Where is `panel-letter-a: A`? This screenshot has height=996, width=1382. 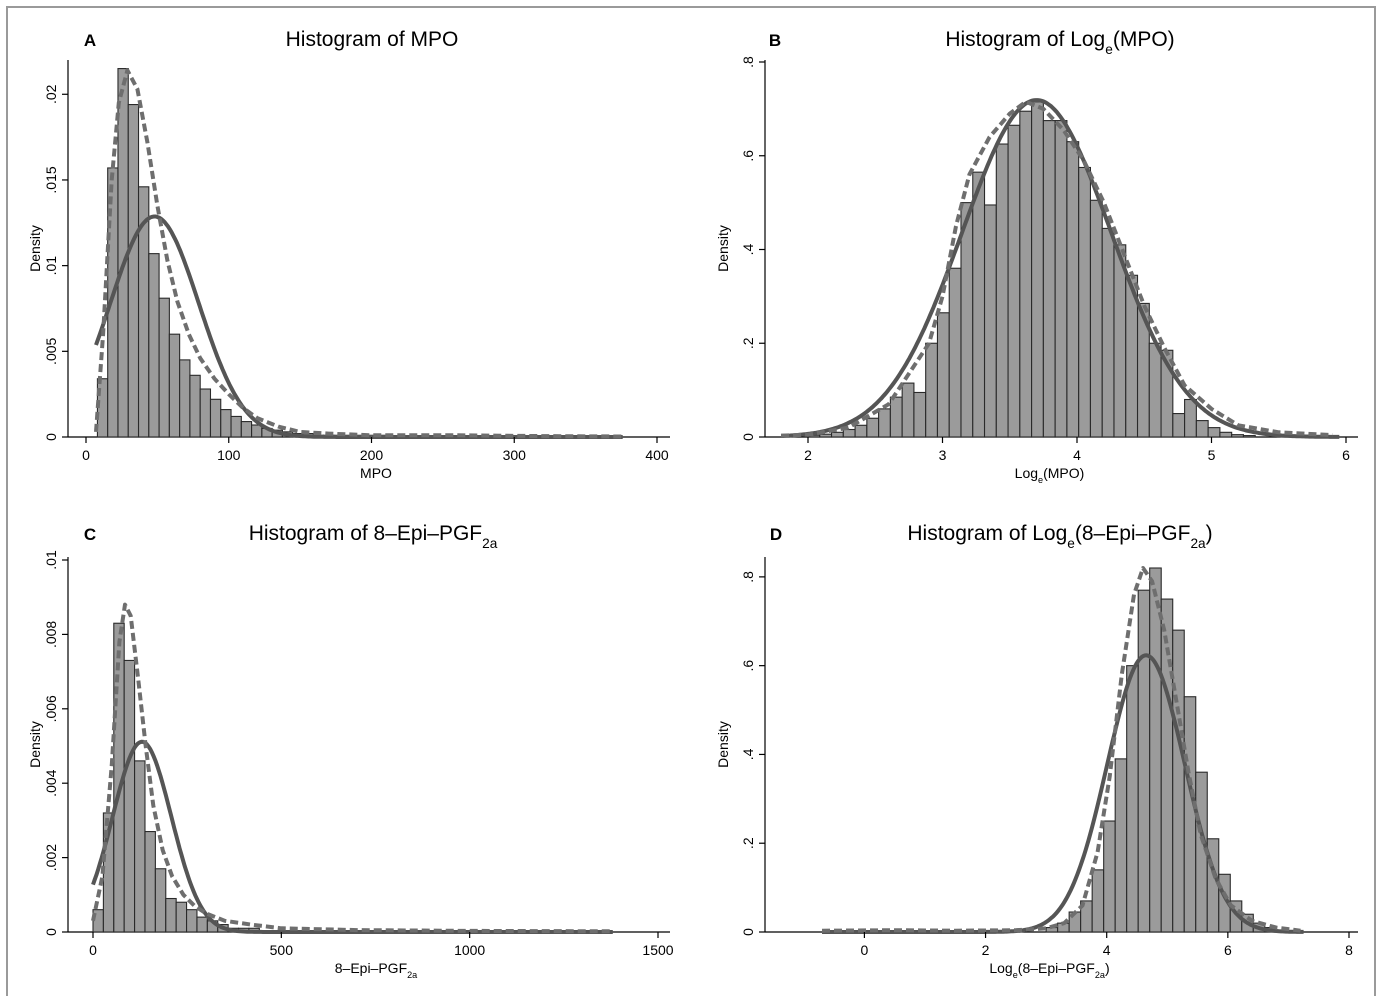
panel-letter-a: A is located at coordinates (90, 40).